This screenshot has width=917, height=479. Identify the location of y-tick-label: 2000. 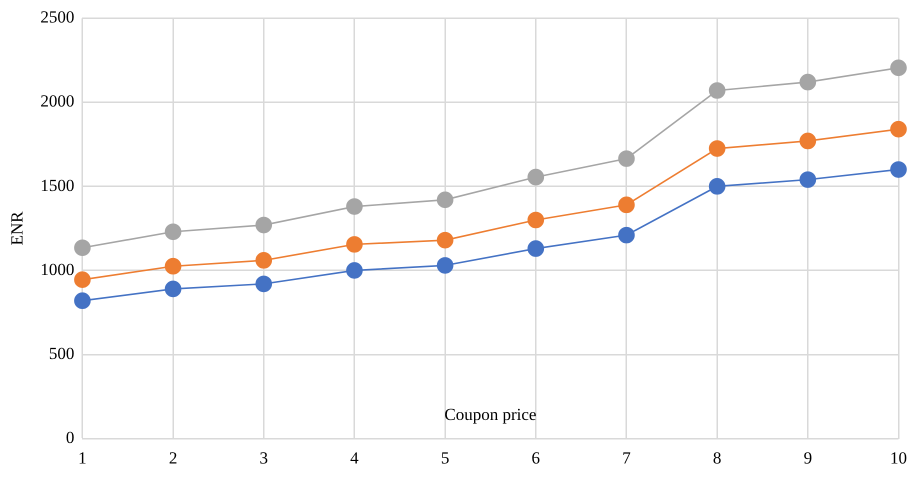
(57, 101).